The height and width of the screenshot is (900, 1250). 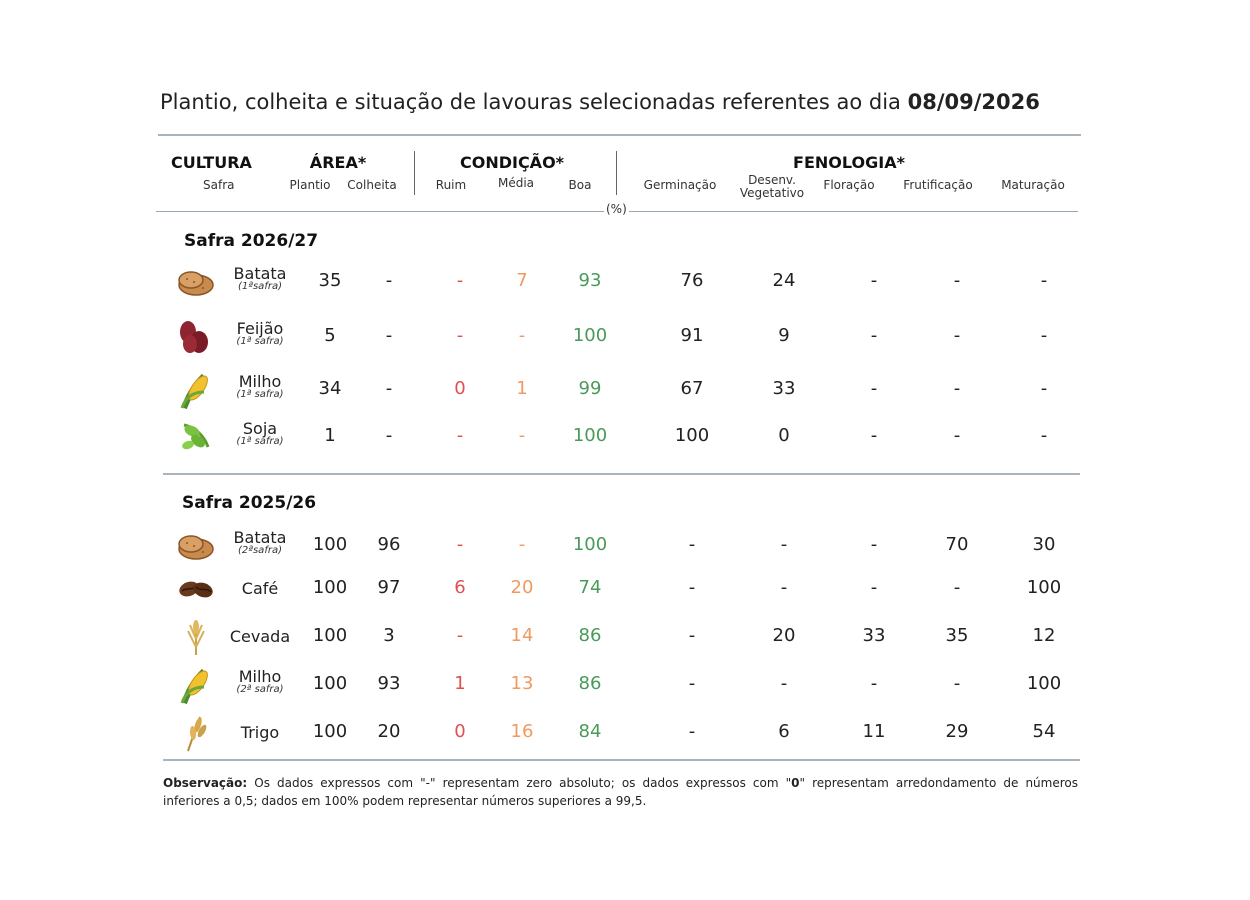 What do you see at coordinates (330, 435) in the screenshot?
I see `cell-plantio: 1` at bounding box center [330, 435].